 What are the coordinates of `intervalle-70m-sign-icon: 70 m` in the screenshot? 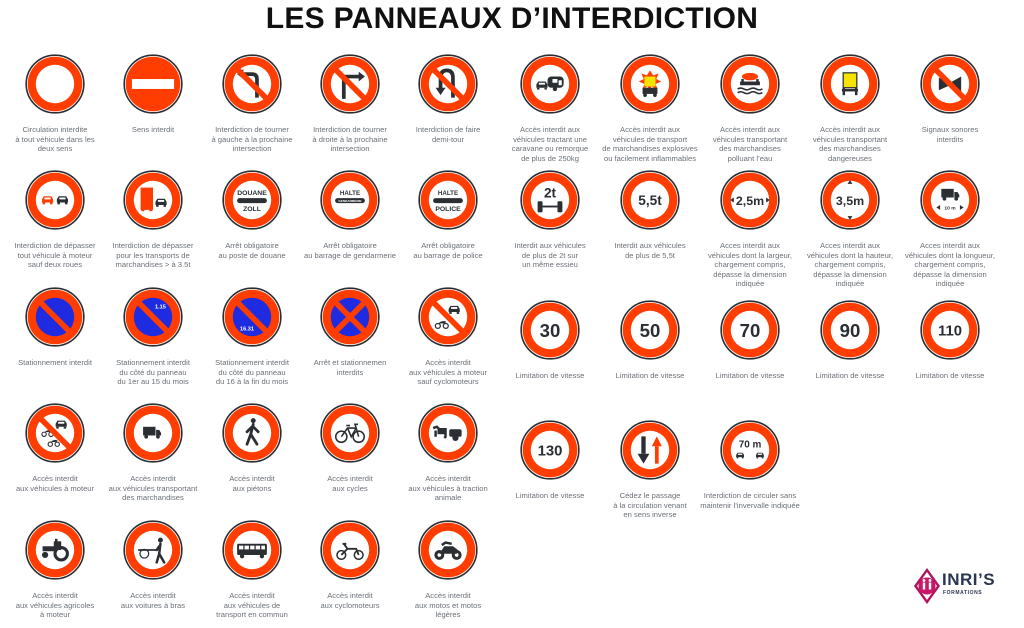 It's located at (750, 450).